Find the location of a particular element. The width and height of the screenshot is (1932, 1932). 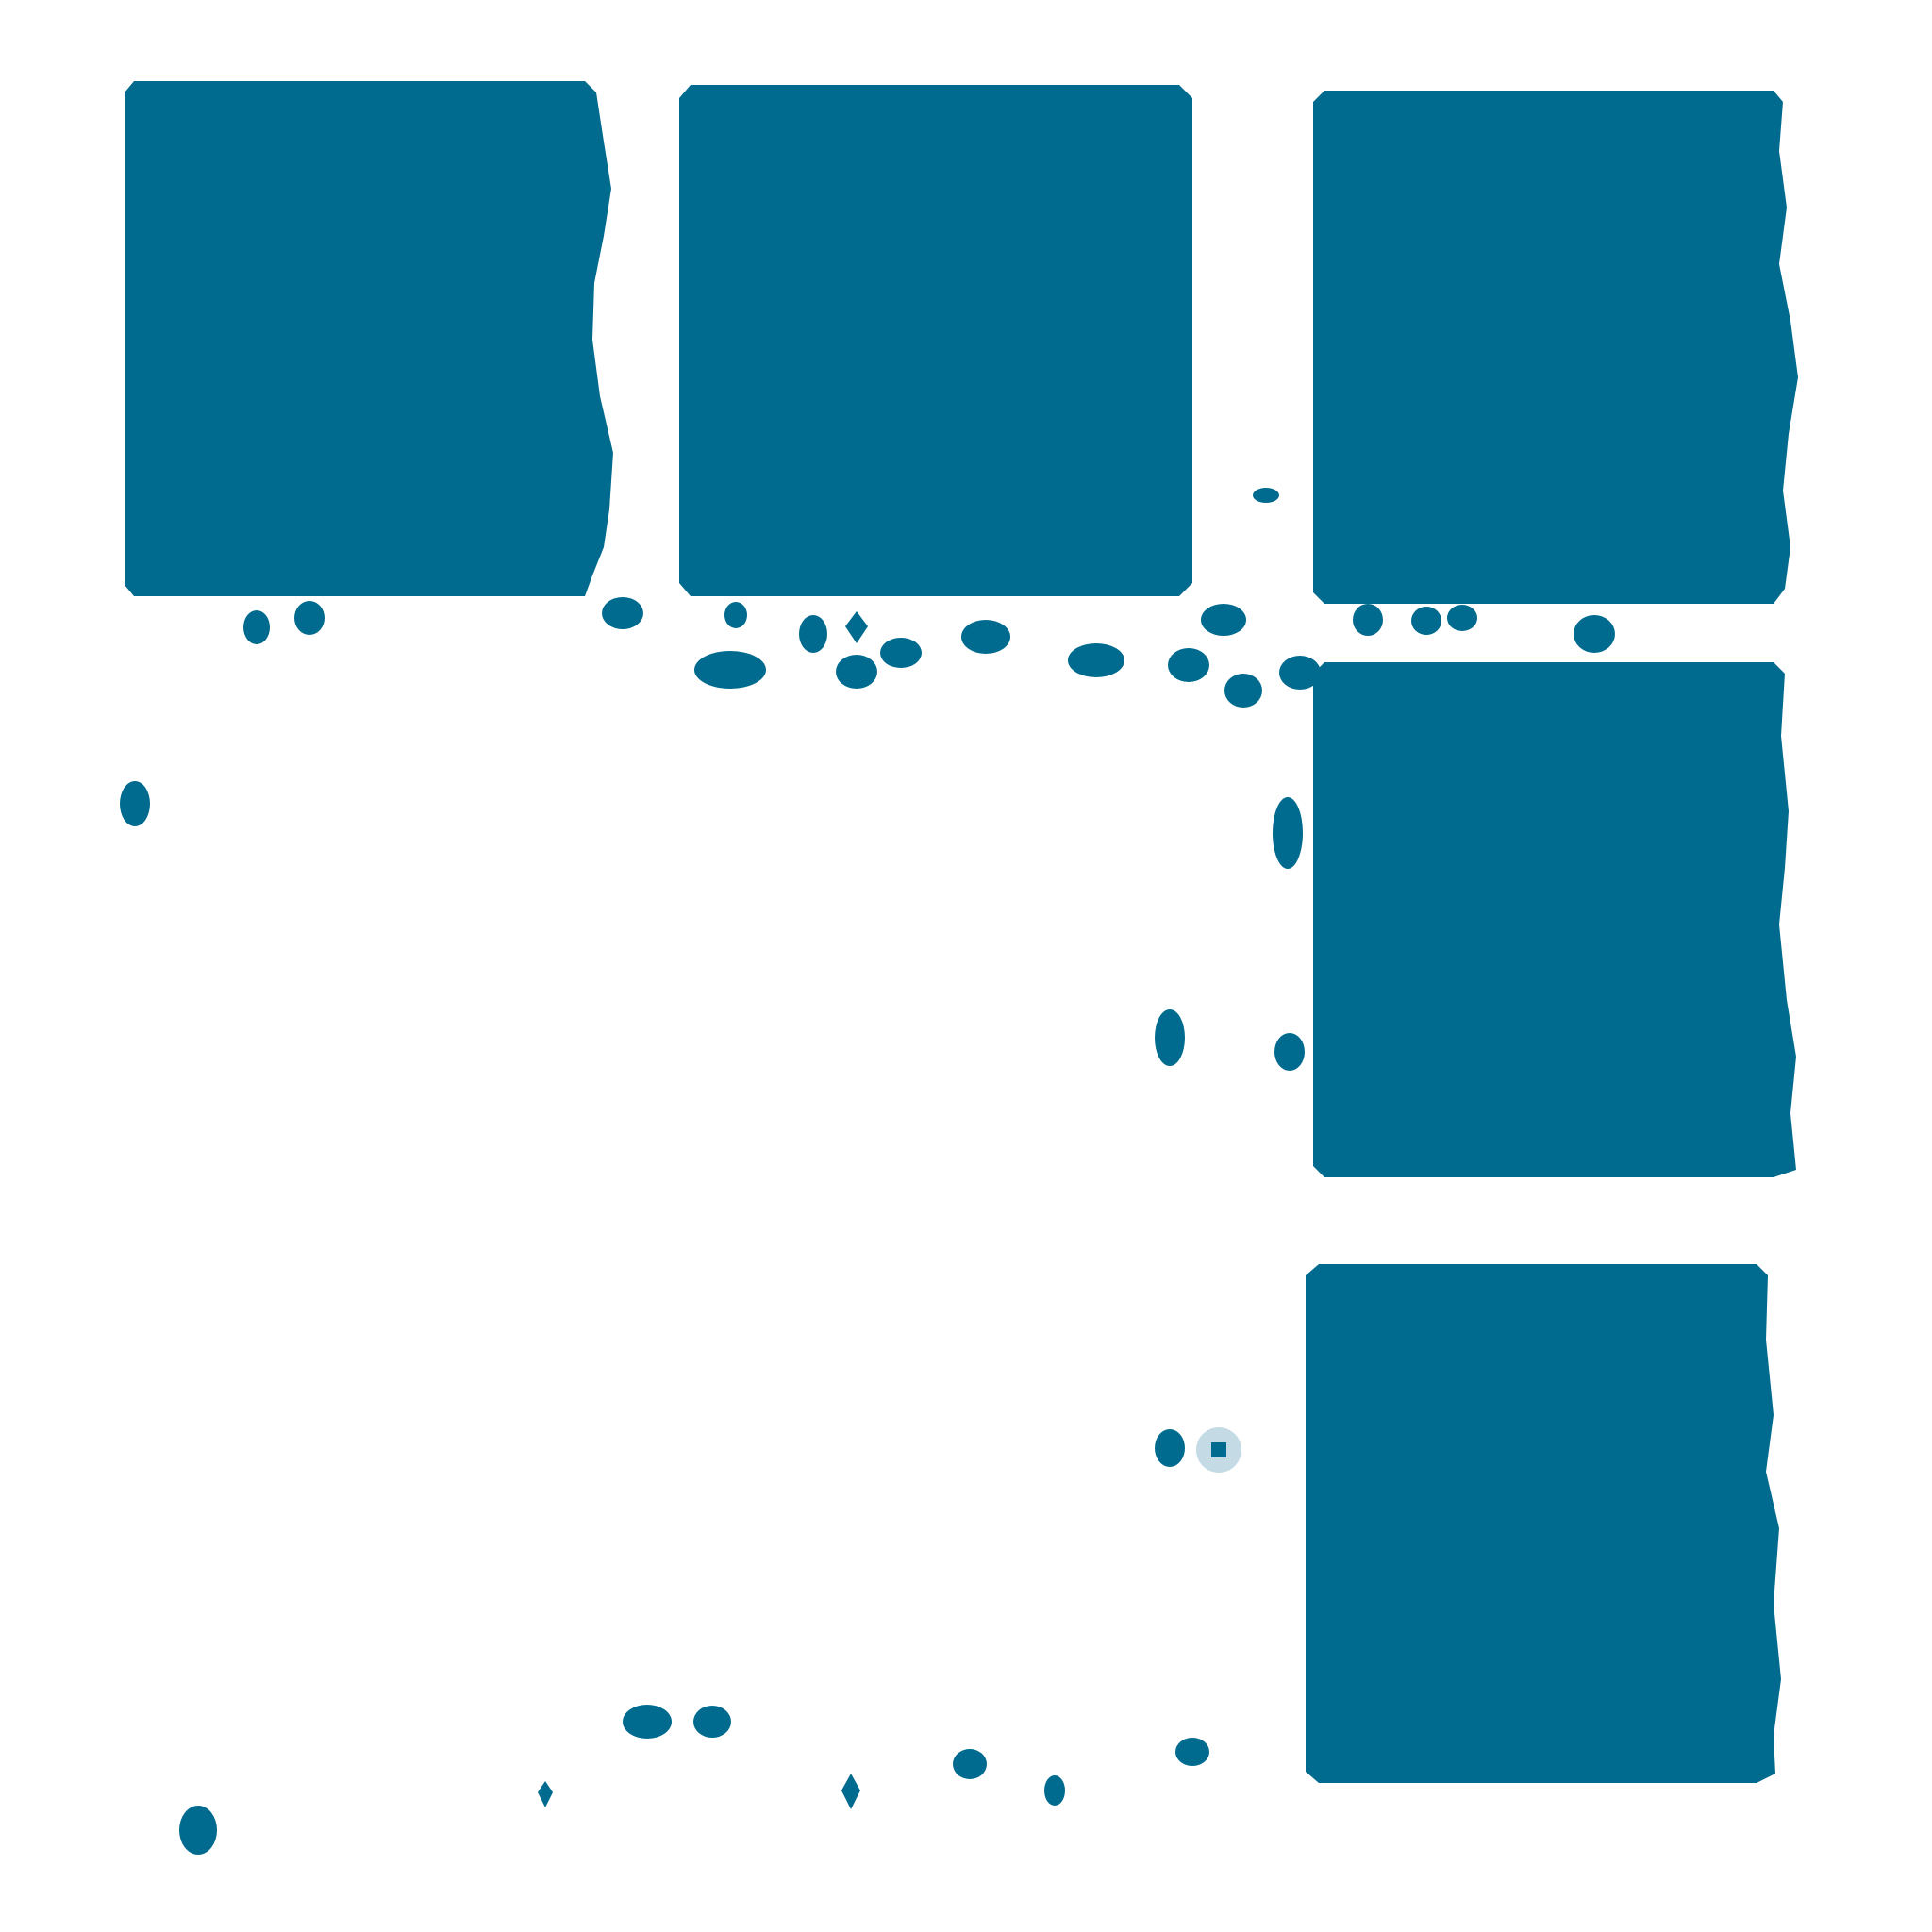

tile-top-right is located at coordinates (1555, 347).